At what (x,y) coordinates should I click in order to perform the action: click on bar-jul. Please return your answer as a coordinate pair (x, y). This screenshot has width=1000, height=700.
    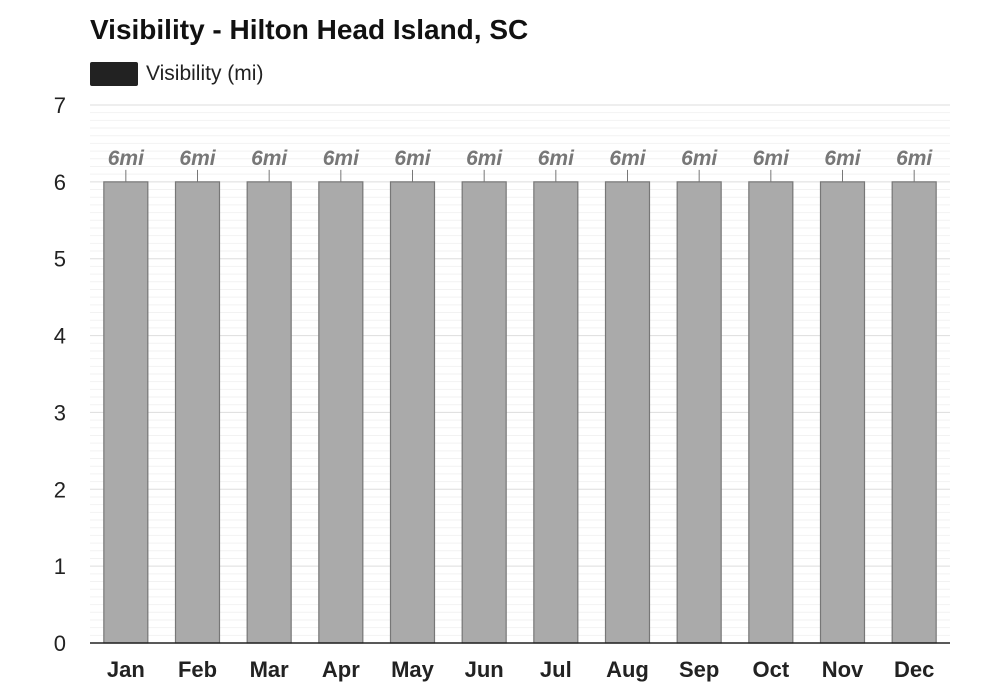
    Looking at the image, I should click on (556, 412).